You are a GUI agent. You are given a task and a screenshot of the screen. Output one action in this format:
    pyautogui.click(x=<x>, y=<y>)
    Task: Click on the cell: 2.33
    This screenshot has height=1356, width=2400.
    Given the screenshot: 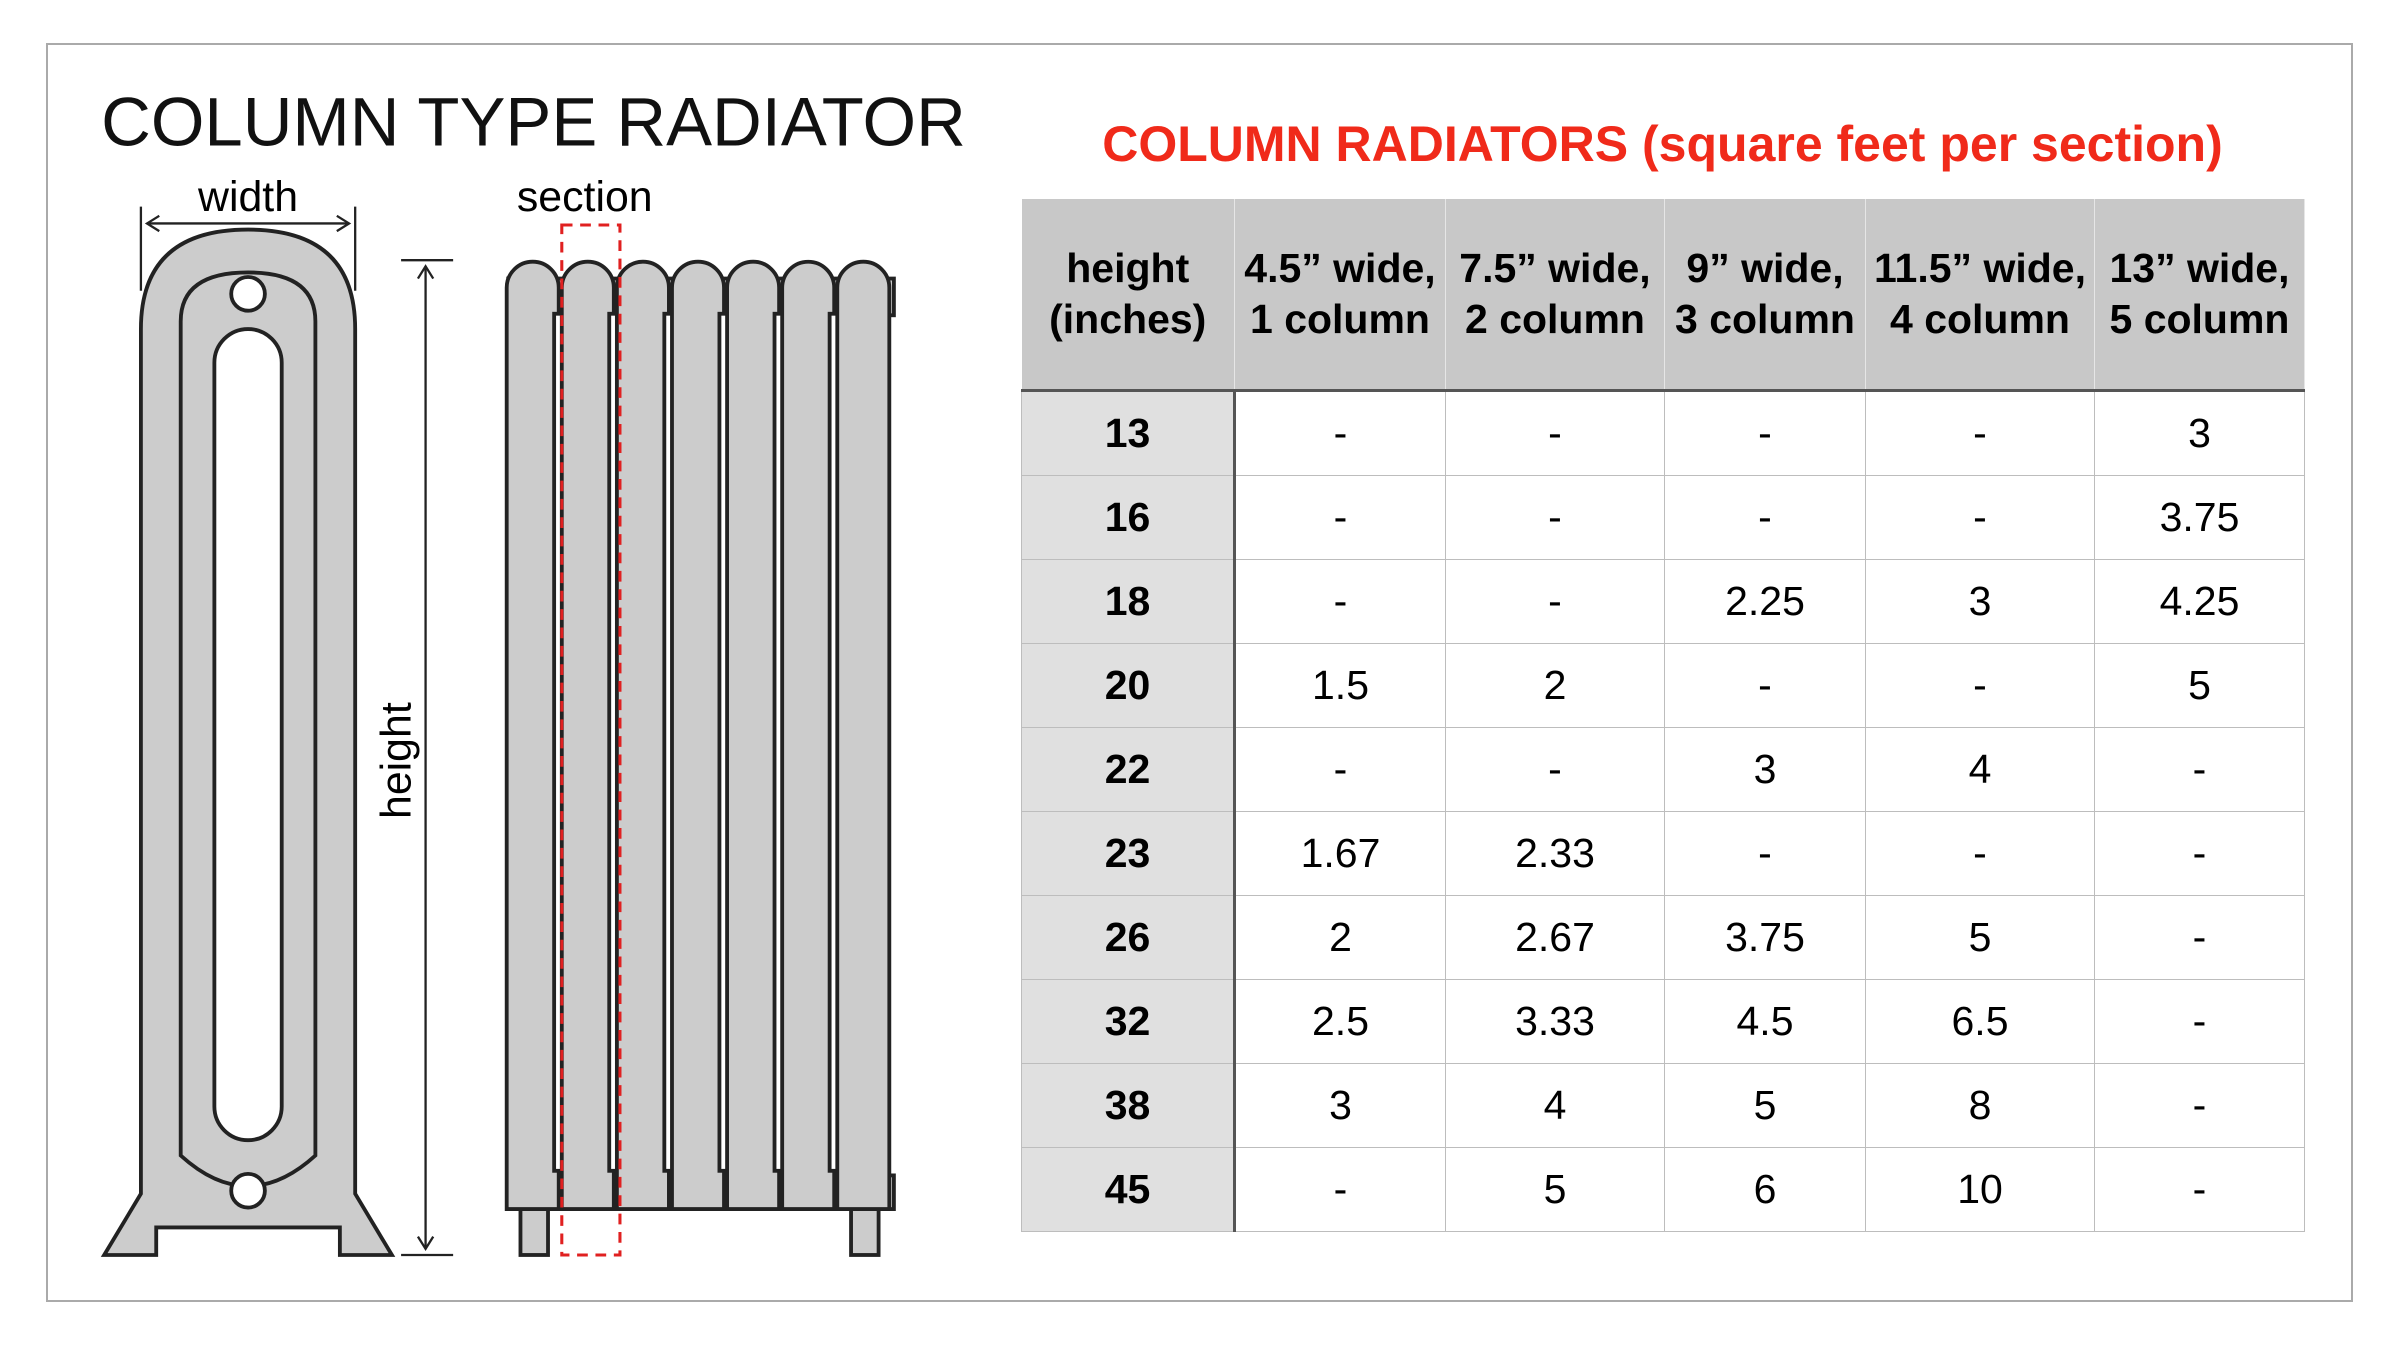 What is the action you would take?
    pyautogui.click(x=1555, y=853)
    